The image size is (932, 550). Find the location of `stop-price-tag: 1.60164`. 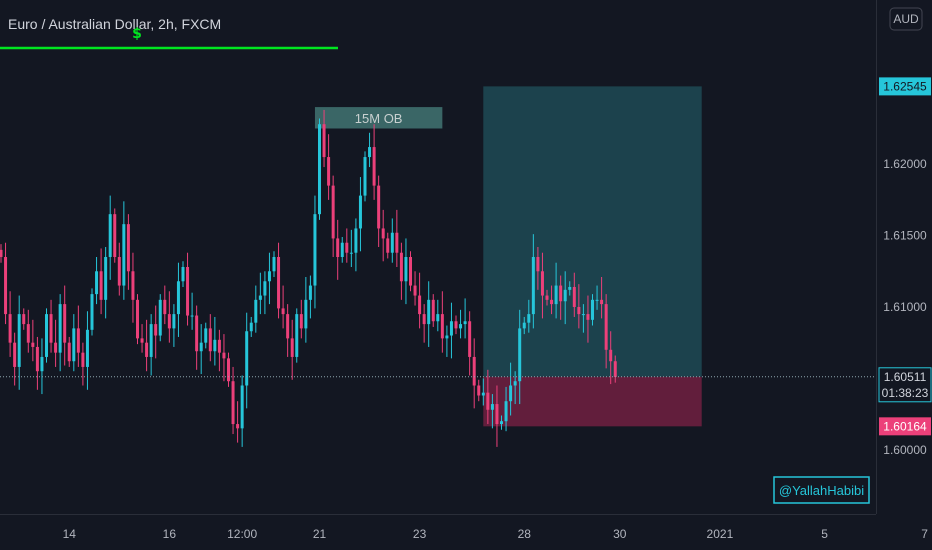

stop-price-tag: 1.60164 is located at coordinates (905, 426).